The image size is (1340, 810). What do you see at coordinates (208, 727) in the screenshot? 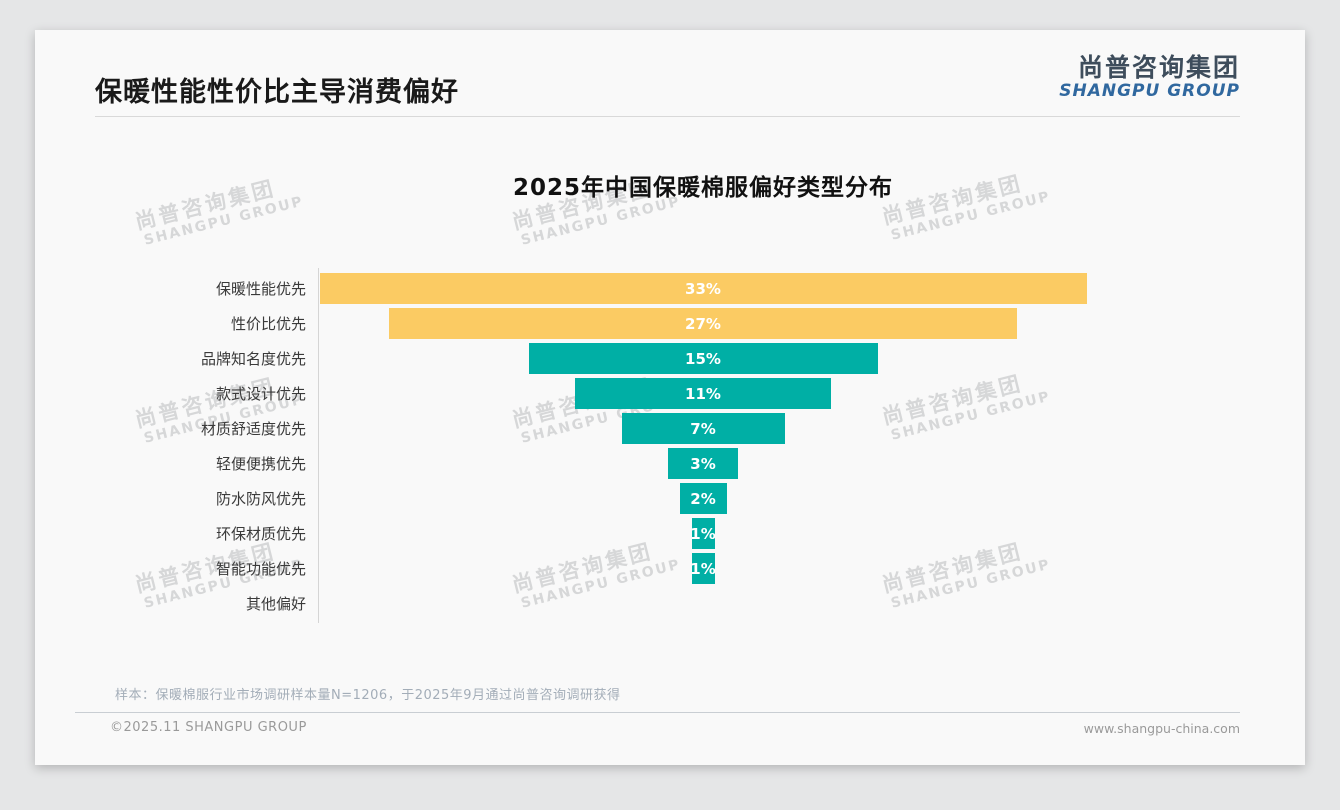
I see `copyright-text: ©2025.11 SHANGPU GROUP` at bounding box center [208, 727].